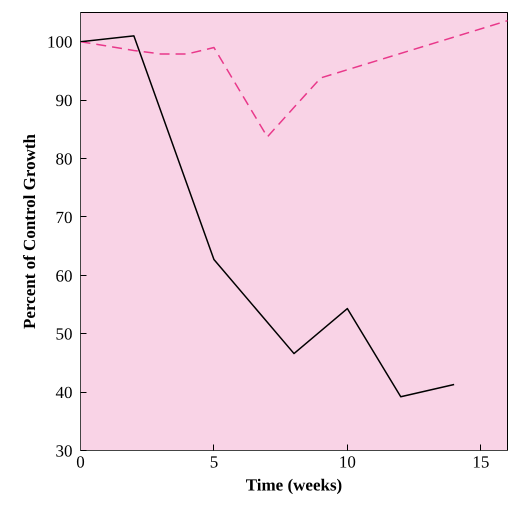 The height and width of the screenshot is (510, 509). Describe the element at coordinates (64, 217) in the screenshot. I see `y-tick-label: 70` at that location.